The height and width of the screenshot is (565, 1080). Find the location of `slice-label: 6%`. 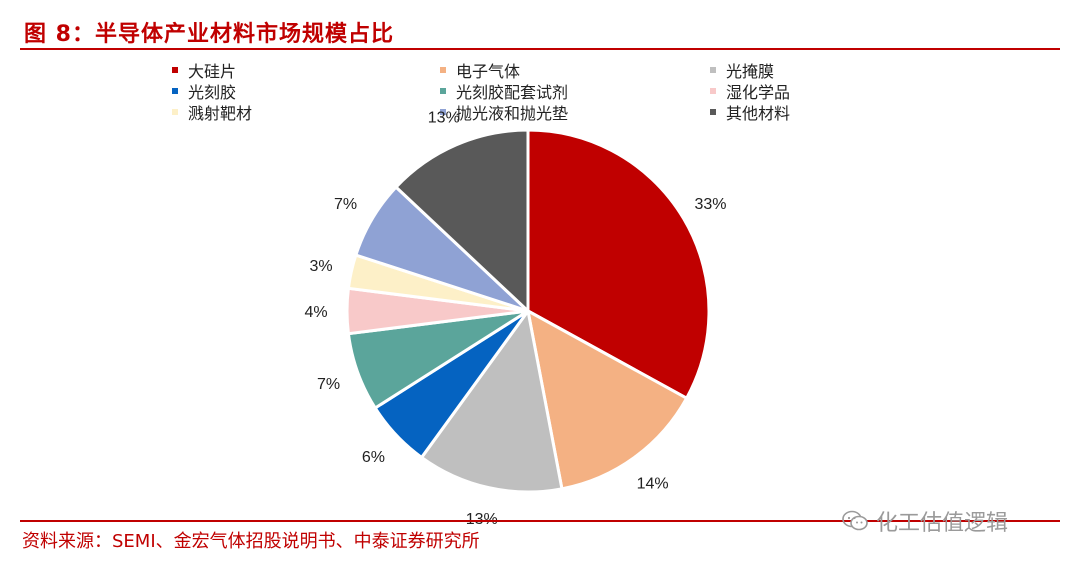

slice-label: 6% is located at coordinates (373, 457).